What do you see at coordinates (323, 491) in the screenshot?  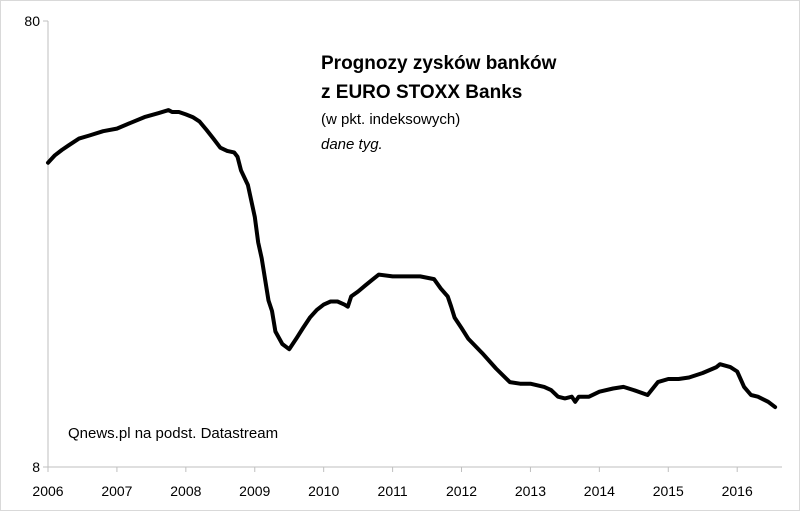 I see `x-tick-label: 2010` at bounding box center [323, 491].